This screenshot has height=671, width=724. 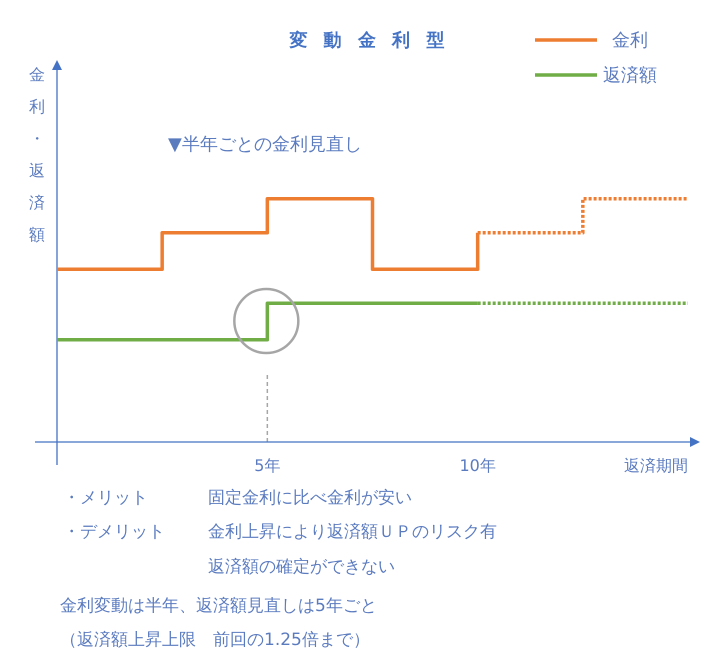 What do you see at coordinates (352, 532) in the screenshot?
I see `text: 金利上昇により返済額ＵＰのリスク有` at bounding box center [352, 532].